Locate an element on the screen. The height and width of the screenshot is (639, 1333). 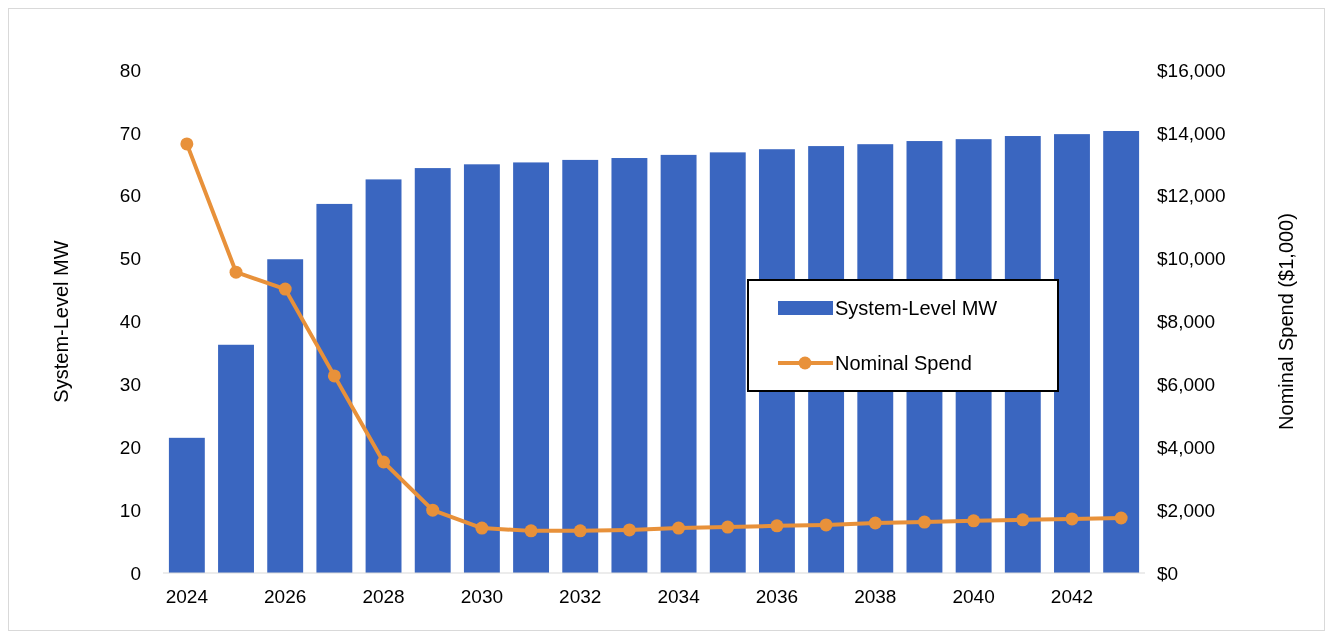
y2-tick-label: $0 is located at coordinates (1168, 573).